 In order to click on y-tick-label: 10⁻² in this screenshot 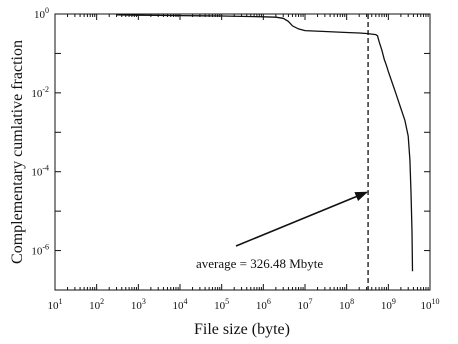, I will do `click(40, 92)`.